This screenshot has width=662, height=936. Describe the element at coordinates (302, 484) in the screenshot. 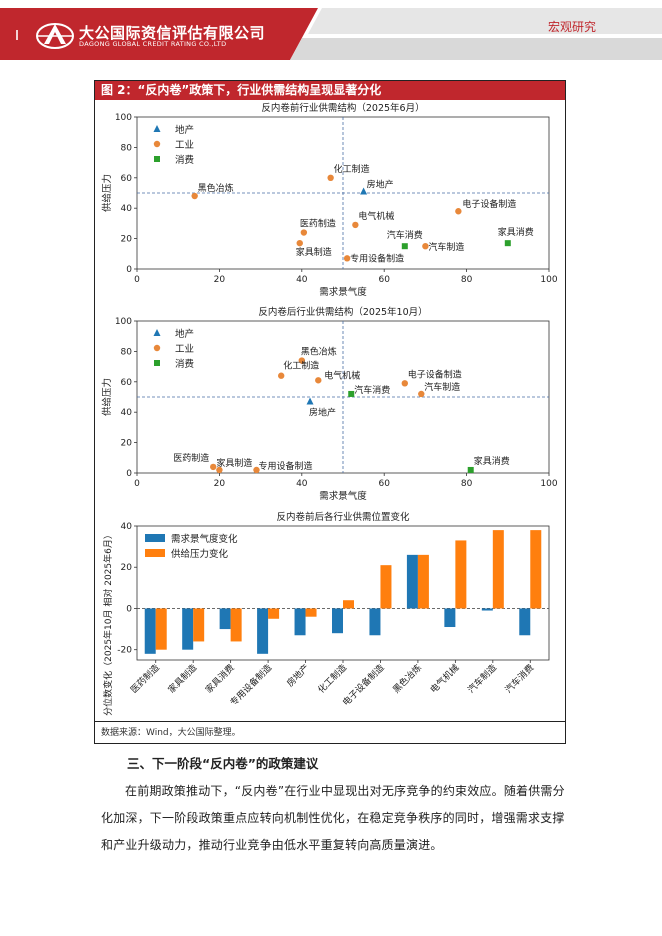

I see `chart2-xtick-label: 40` at that location.